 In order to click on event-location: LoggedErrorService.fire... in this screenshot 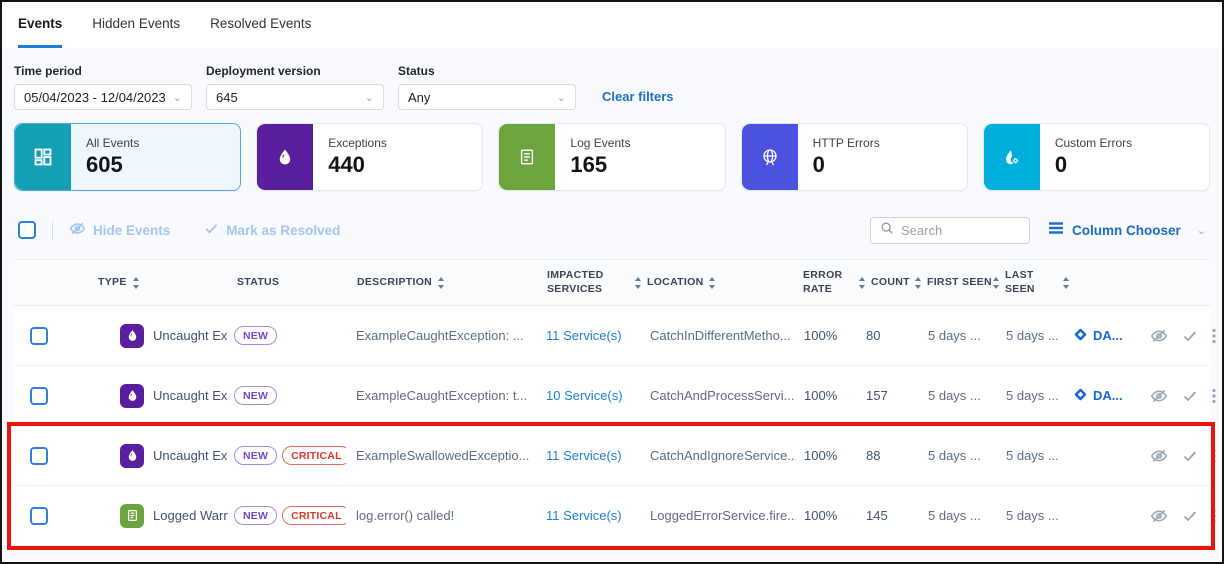, I will do `click(723, 515)`.